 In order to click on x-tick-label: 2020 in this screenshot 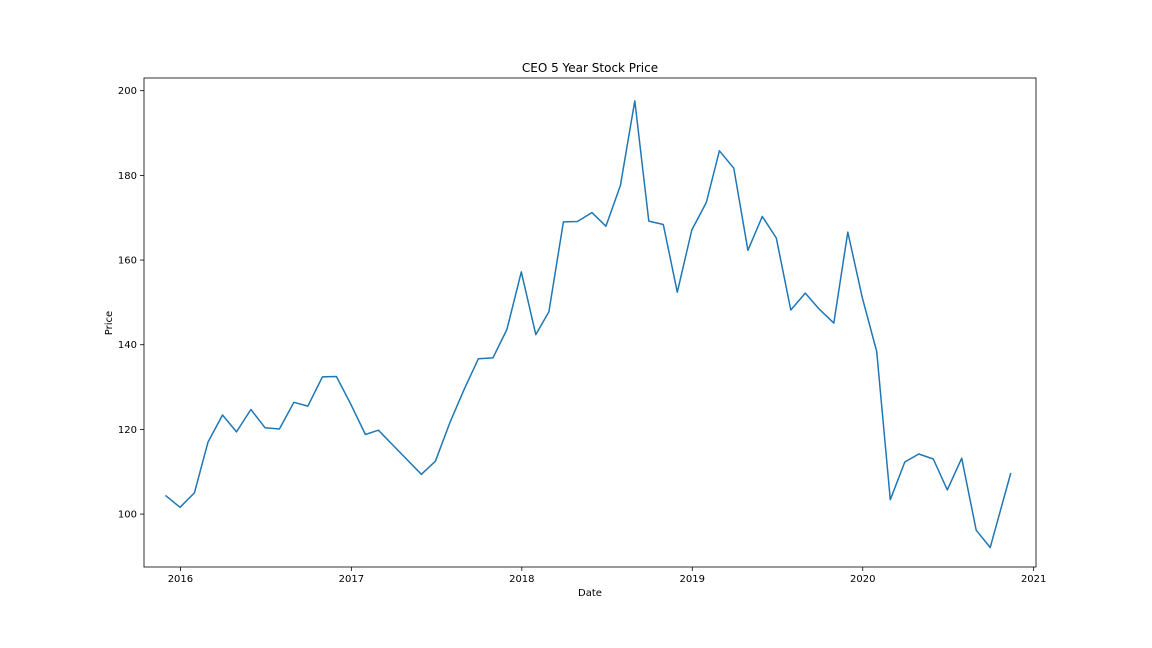, I will do `click(862, 579)`.